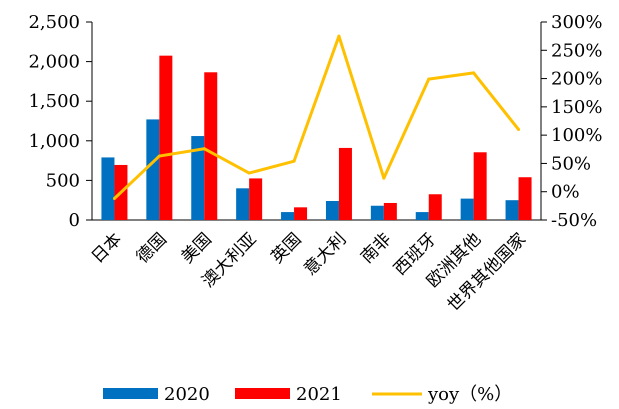 The height and width of the screenshot is (409, 619). What do you see at coordinates (54, 22) in the screenshot?
I see `left-axis-tick-label: 2,500` at bounding box center [54, 22].